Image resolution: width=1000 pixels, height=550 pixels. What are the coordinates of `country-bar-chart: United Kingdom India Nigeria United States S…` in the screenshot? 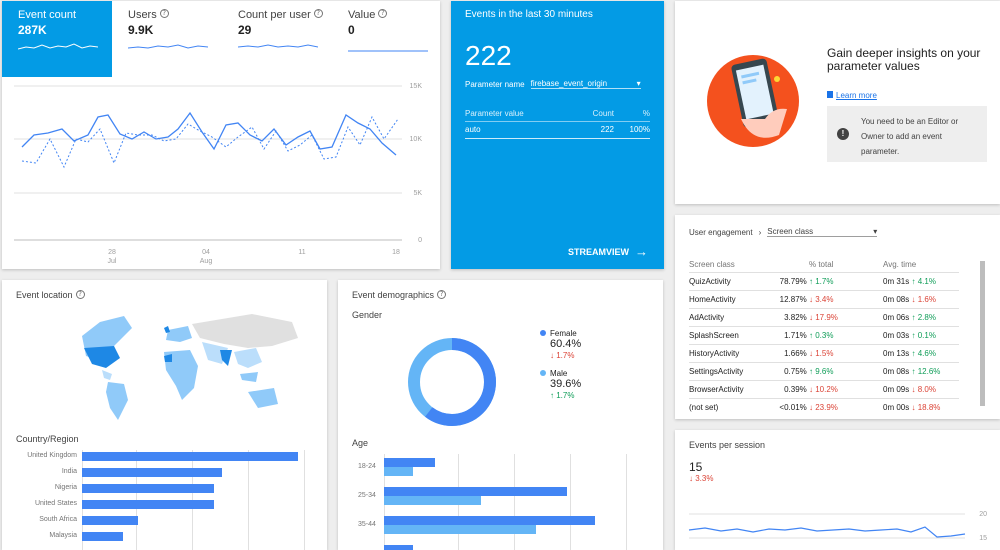 It's located at (164, 500).